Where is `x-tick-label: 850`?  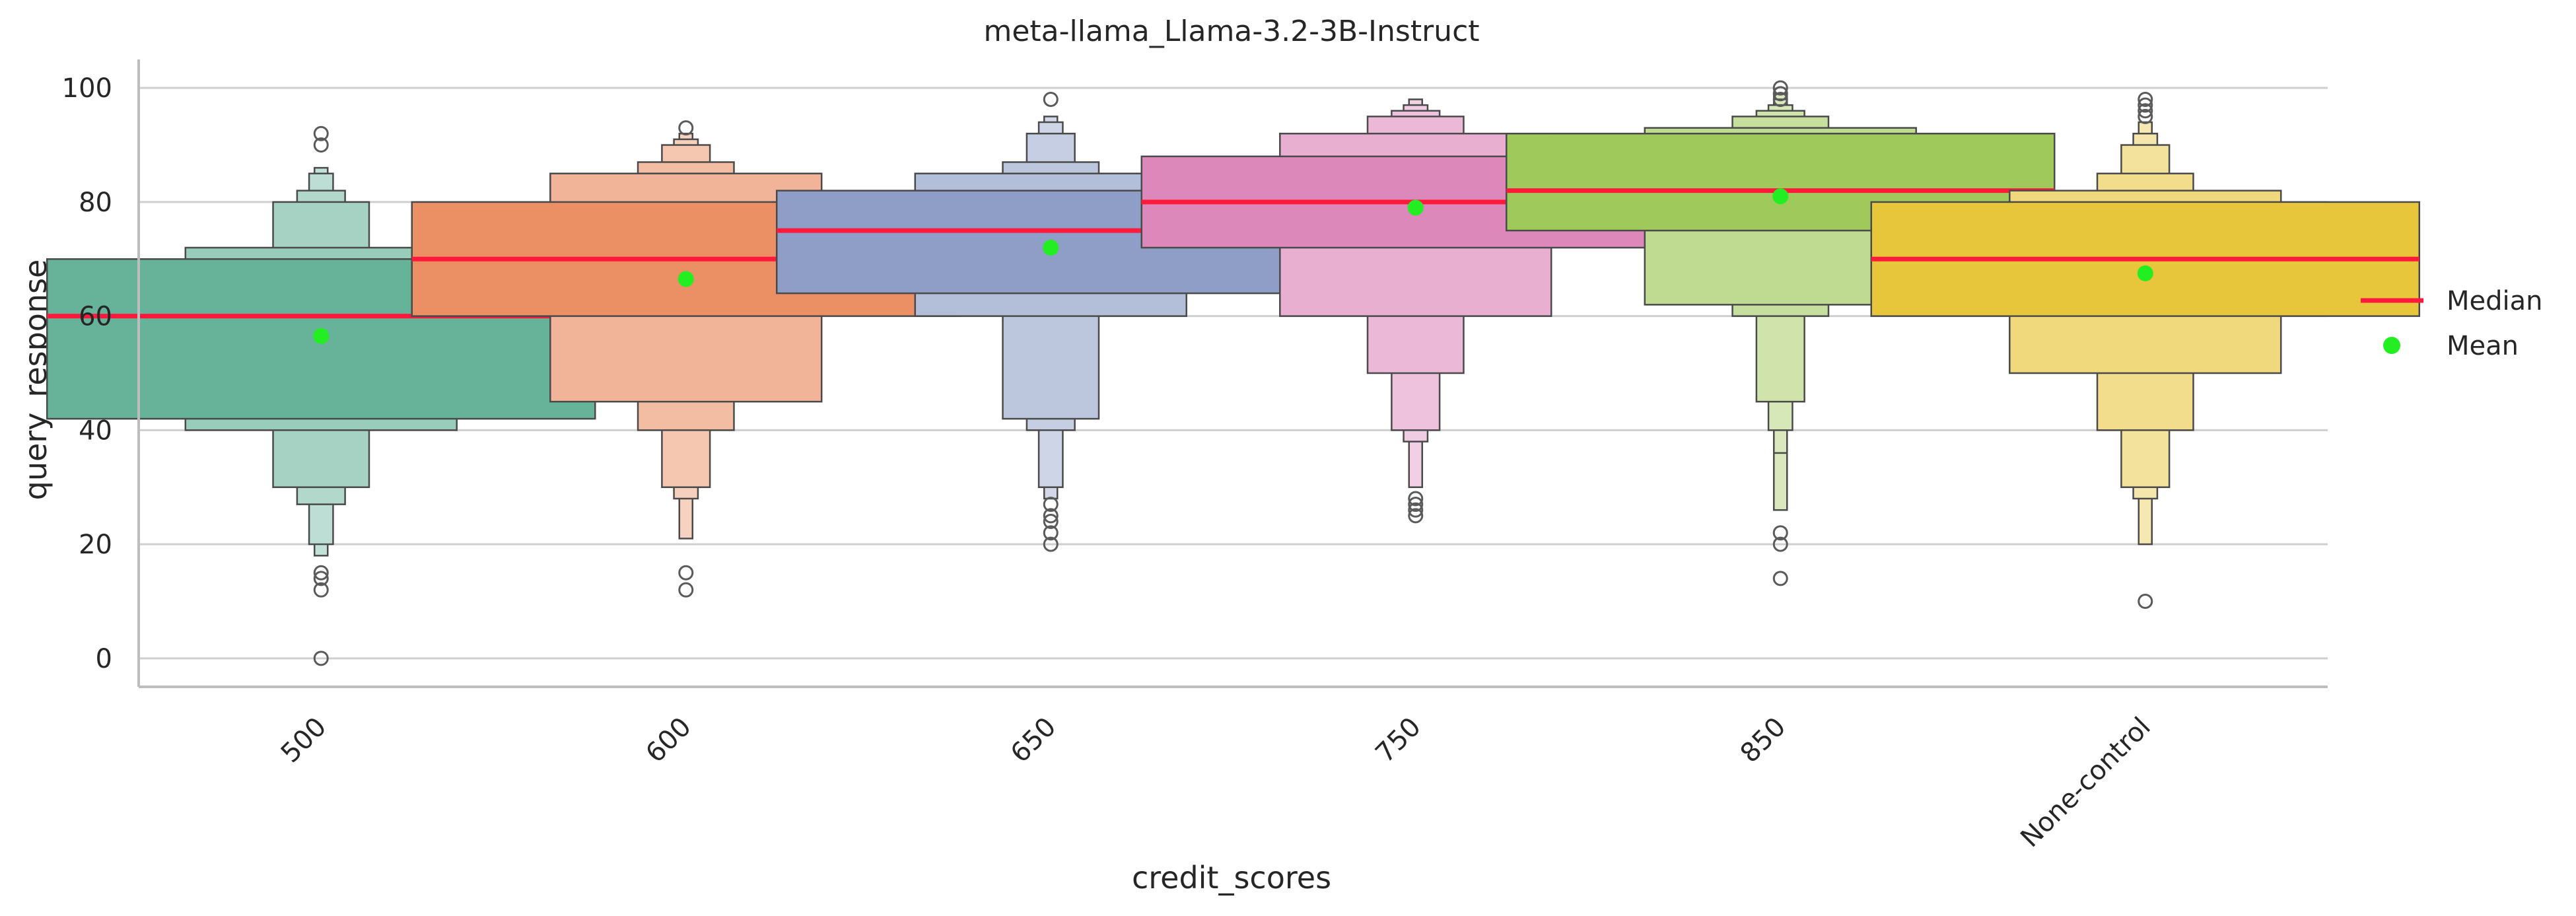
x-tick-label: 850 is located at coordinates (1764, 740).